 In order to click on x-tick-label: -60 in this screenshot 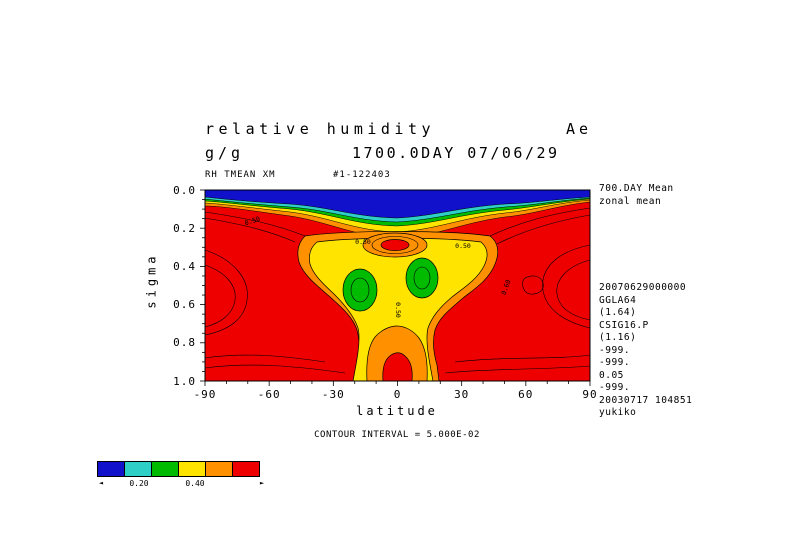, I will do `click(269, 394)`.